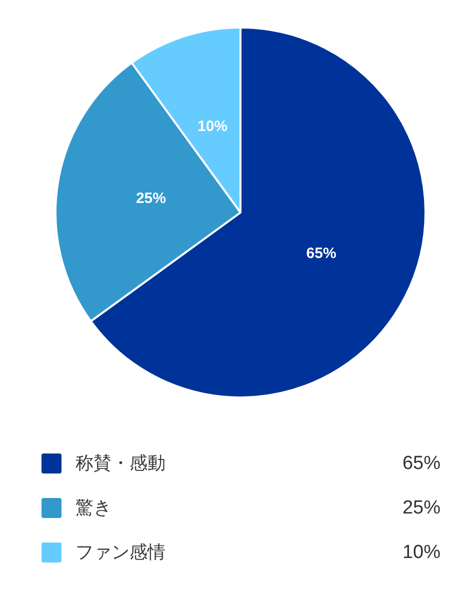 The width and height of the screenshot is (468, 589). Describe the element at coordinates (421, 508) in the screenshot. I see `text: 25%` at that location.